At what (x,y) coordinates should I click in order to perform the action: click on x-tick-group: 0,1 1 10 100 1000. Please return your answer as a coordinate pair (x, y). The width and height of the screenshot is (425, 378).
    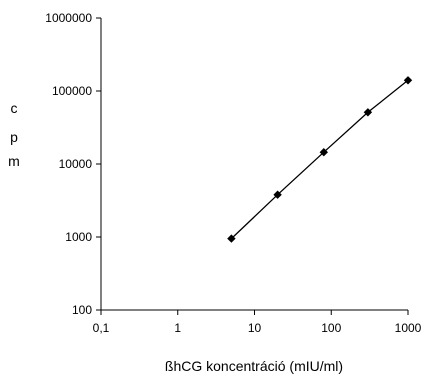
    Looking at the image, I should click on (257, 322).